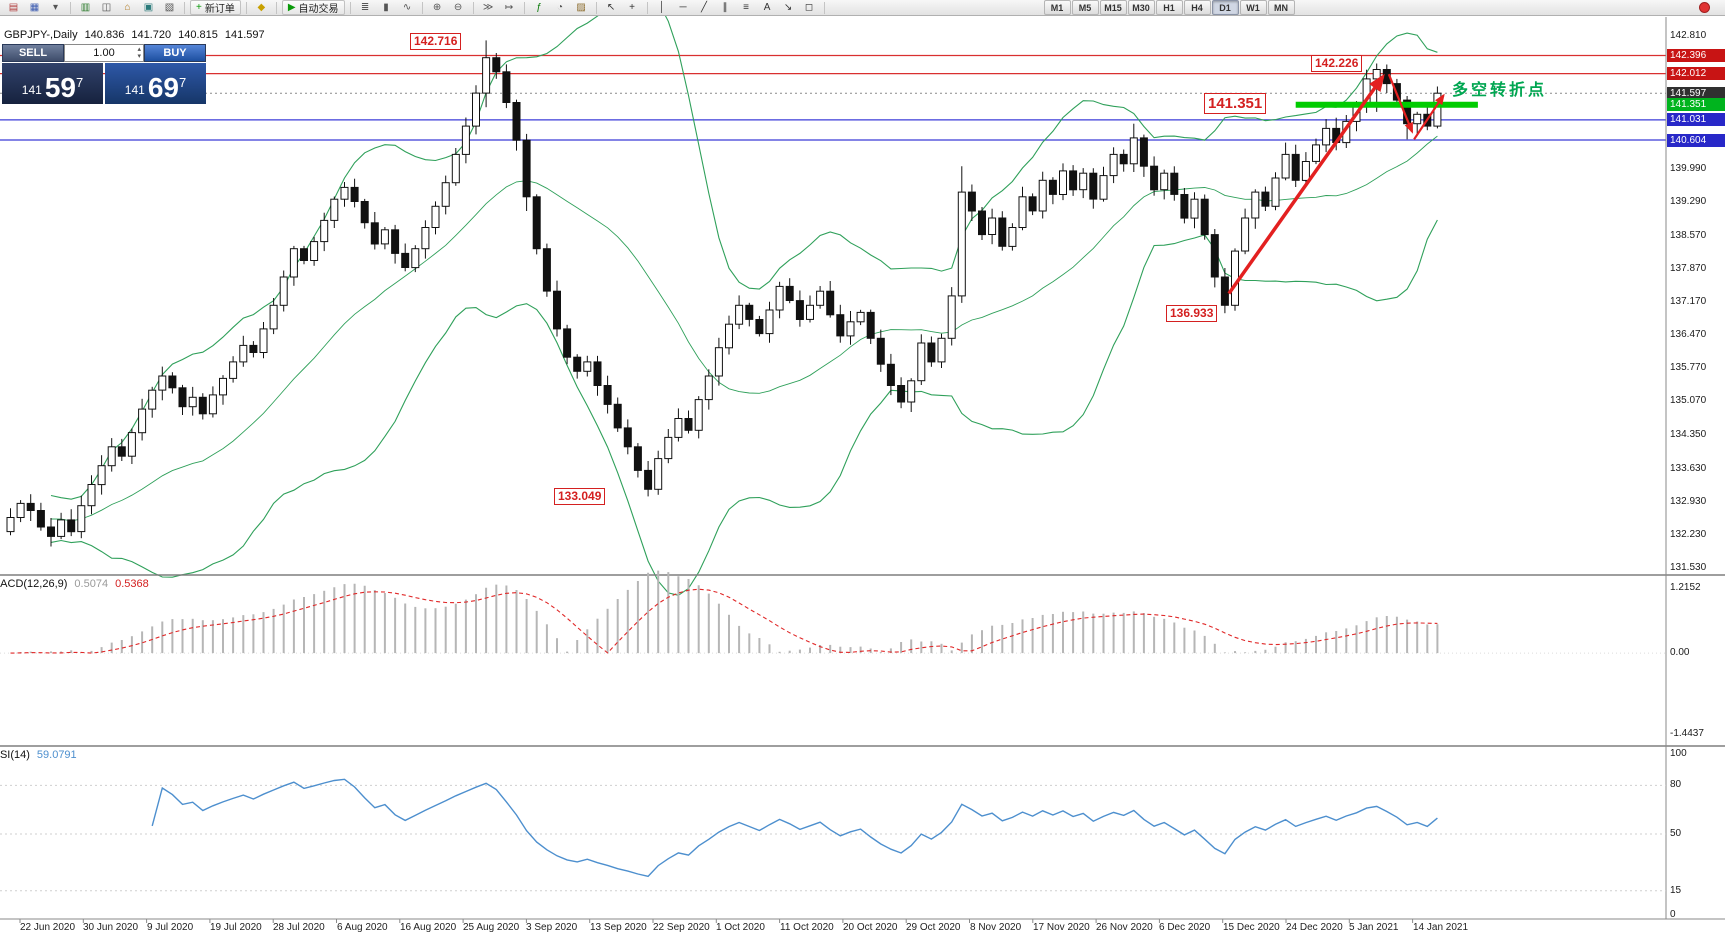 This screenshot has width=1725, height=938. Describe the element at coordinates (704, 7) in the screenshot. I see `trendline-button: ╱` at that location.